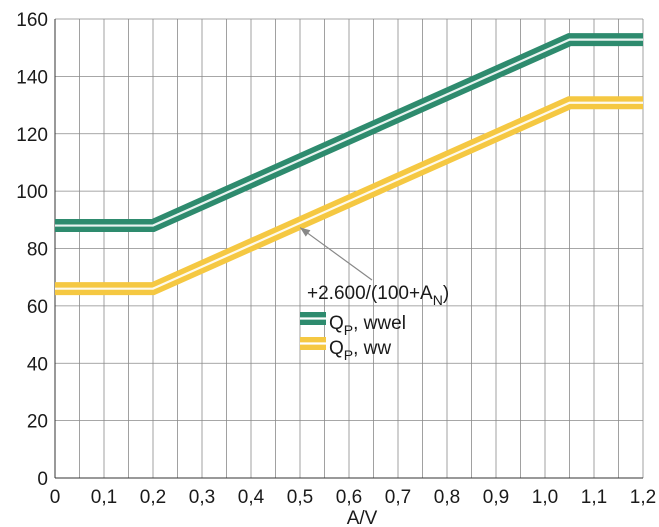  I want to click on x-tick-label: 0,1, so click(104, 497).